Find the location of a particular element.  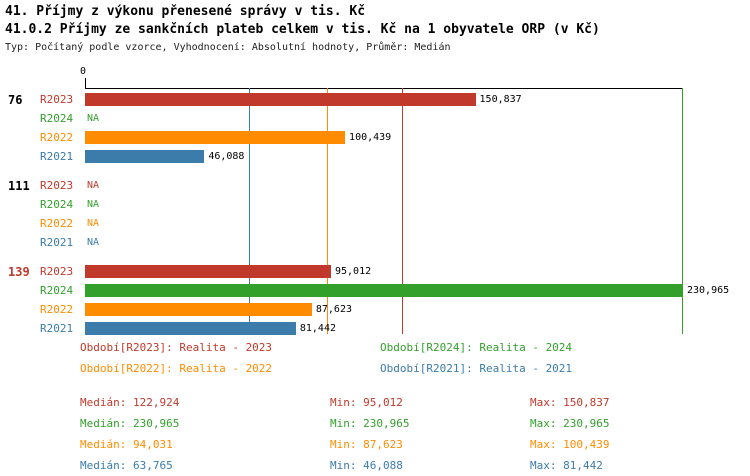

stats-row-r2022: Medián: 94,031 Min: 87,623 Max: 100,439 is located at coordinates (415, 444).